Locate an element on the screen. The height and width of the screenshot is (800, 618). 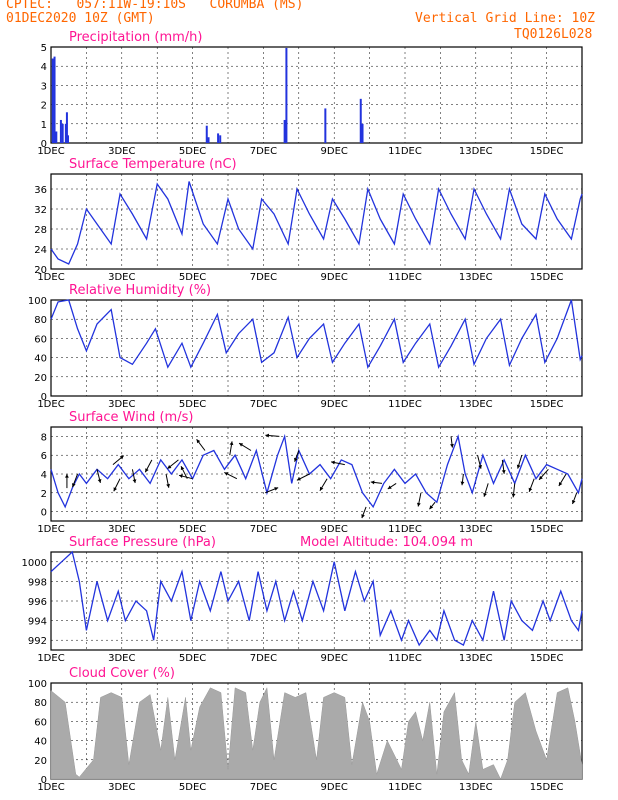
pressure-title: Surface Pressure (hPa) is located at coordinates (142, 542).